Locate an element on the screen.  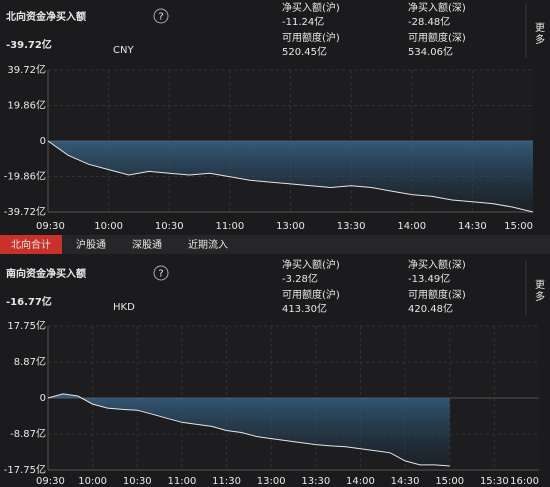
tab: 北向合计 is located at coordinates (31, 244).